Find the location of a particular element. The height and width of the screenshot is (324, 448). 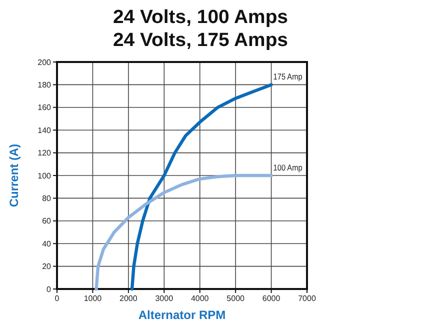

chart-subtitle: 24 Volts, 175 Amps is located at coordinates (200, 40).